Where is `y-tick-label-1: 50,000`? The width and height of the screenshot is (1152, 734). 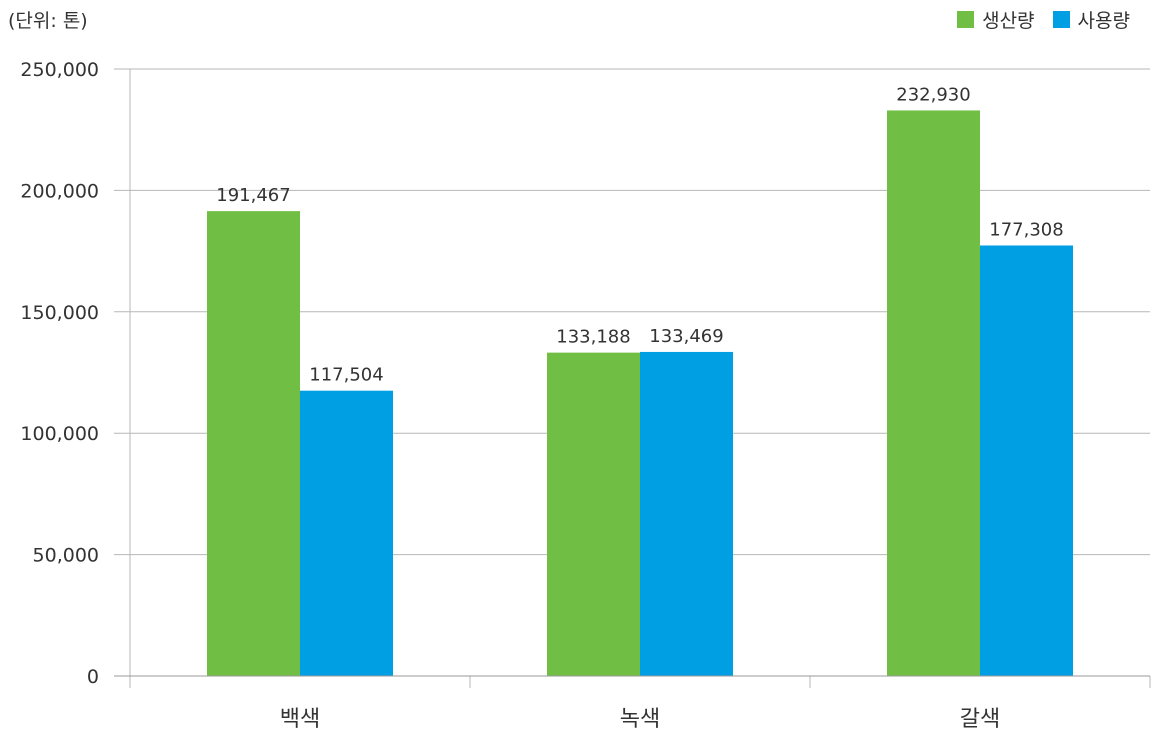 y-tick-label-1: 50,000 is located at coordinates (66, 556).